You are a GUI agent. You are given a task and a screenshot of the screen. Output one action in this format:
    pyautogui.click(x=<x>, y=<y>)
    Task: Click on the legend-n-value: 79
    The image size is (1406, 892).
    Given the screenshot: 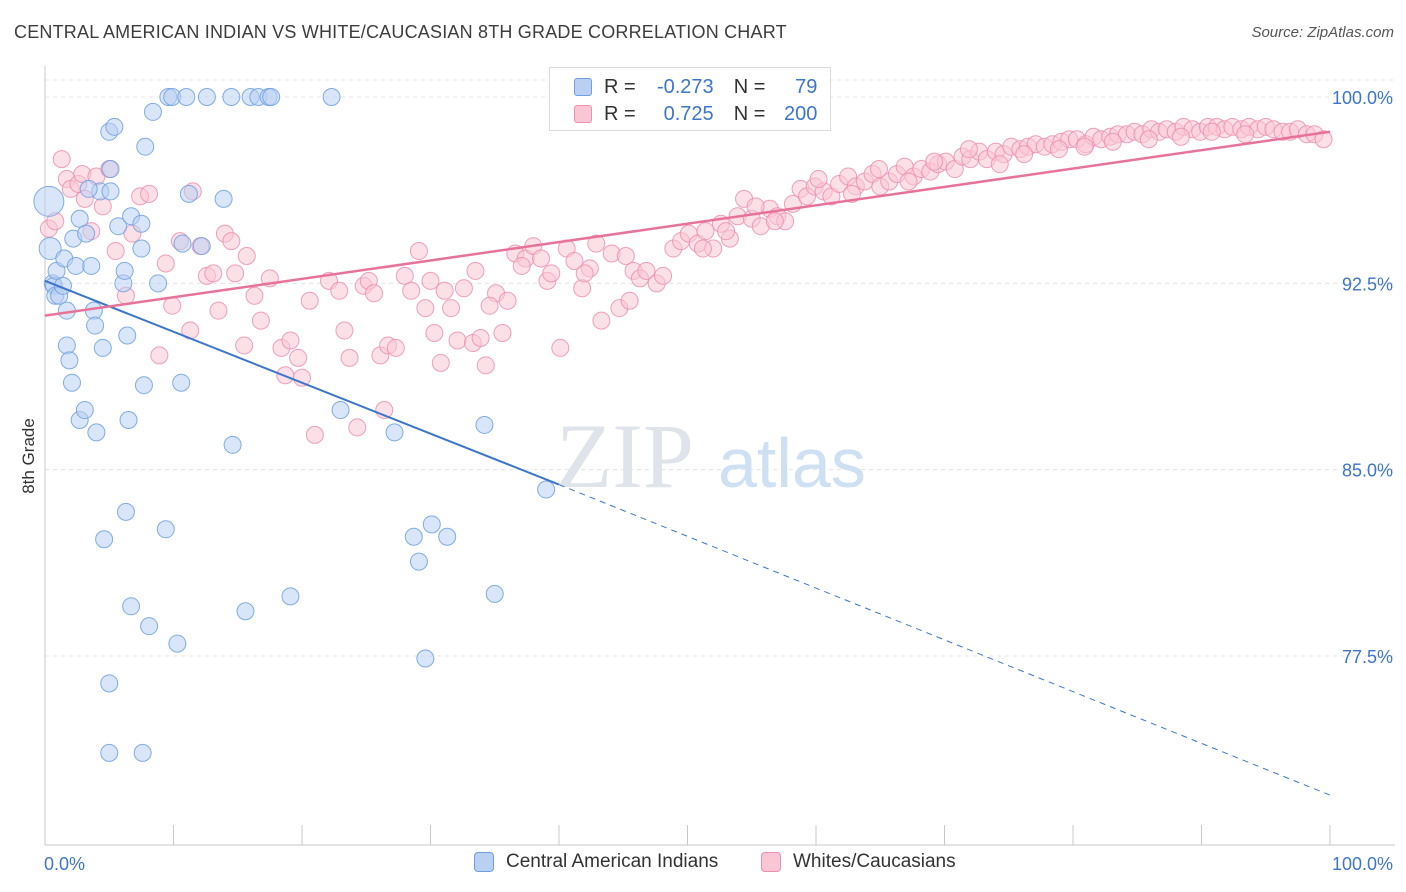 What is the action you would take?
    pyautogui.click(x=806, y=86)
    